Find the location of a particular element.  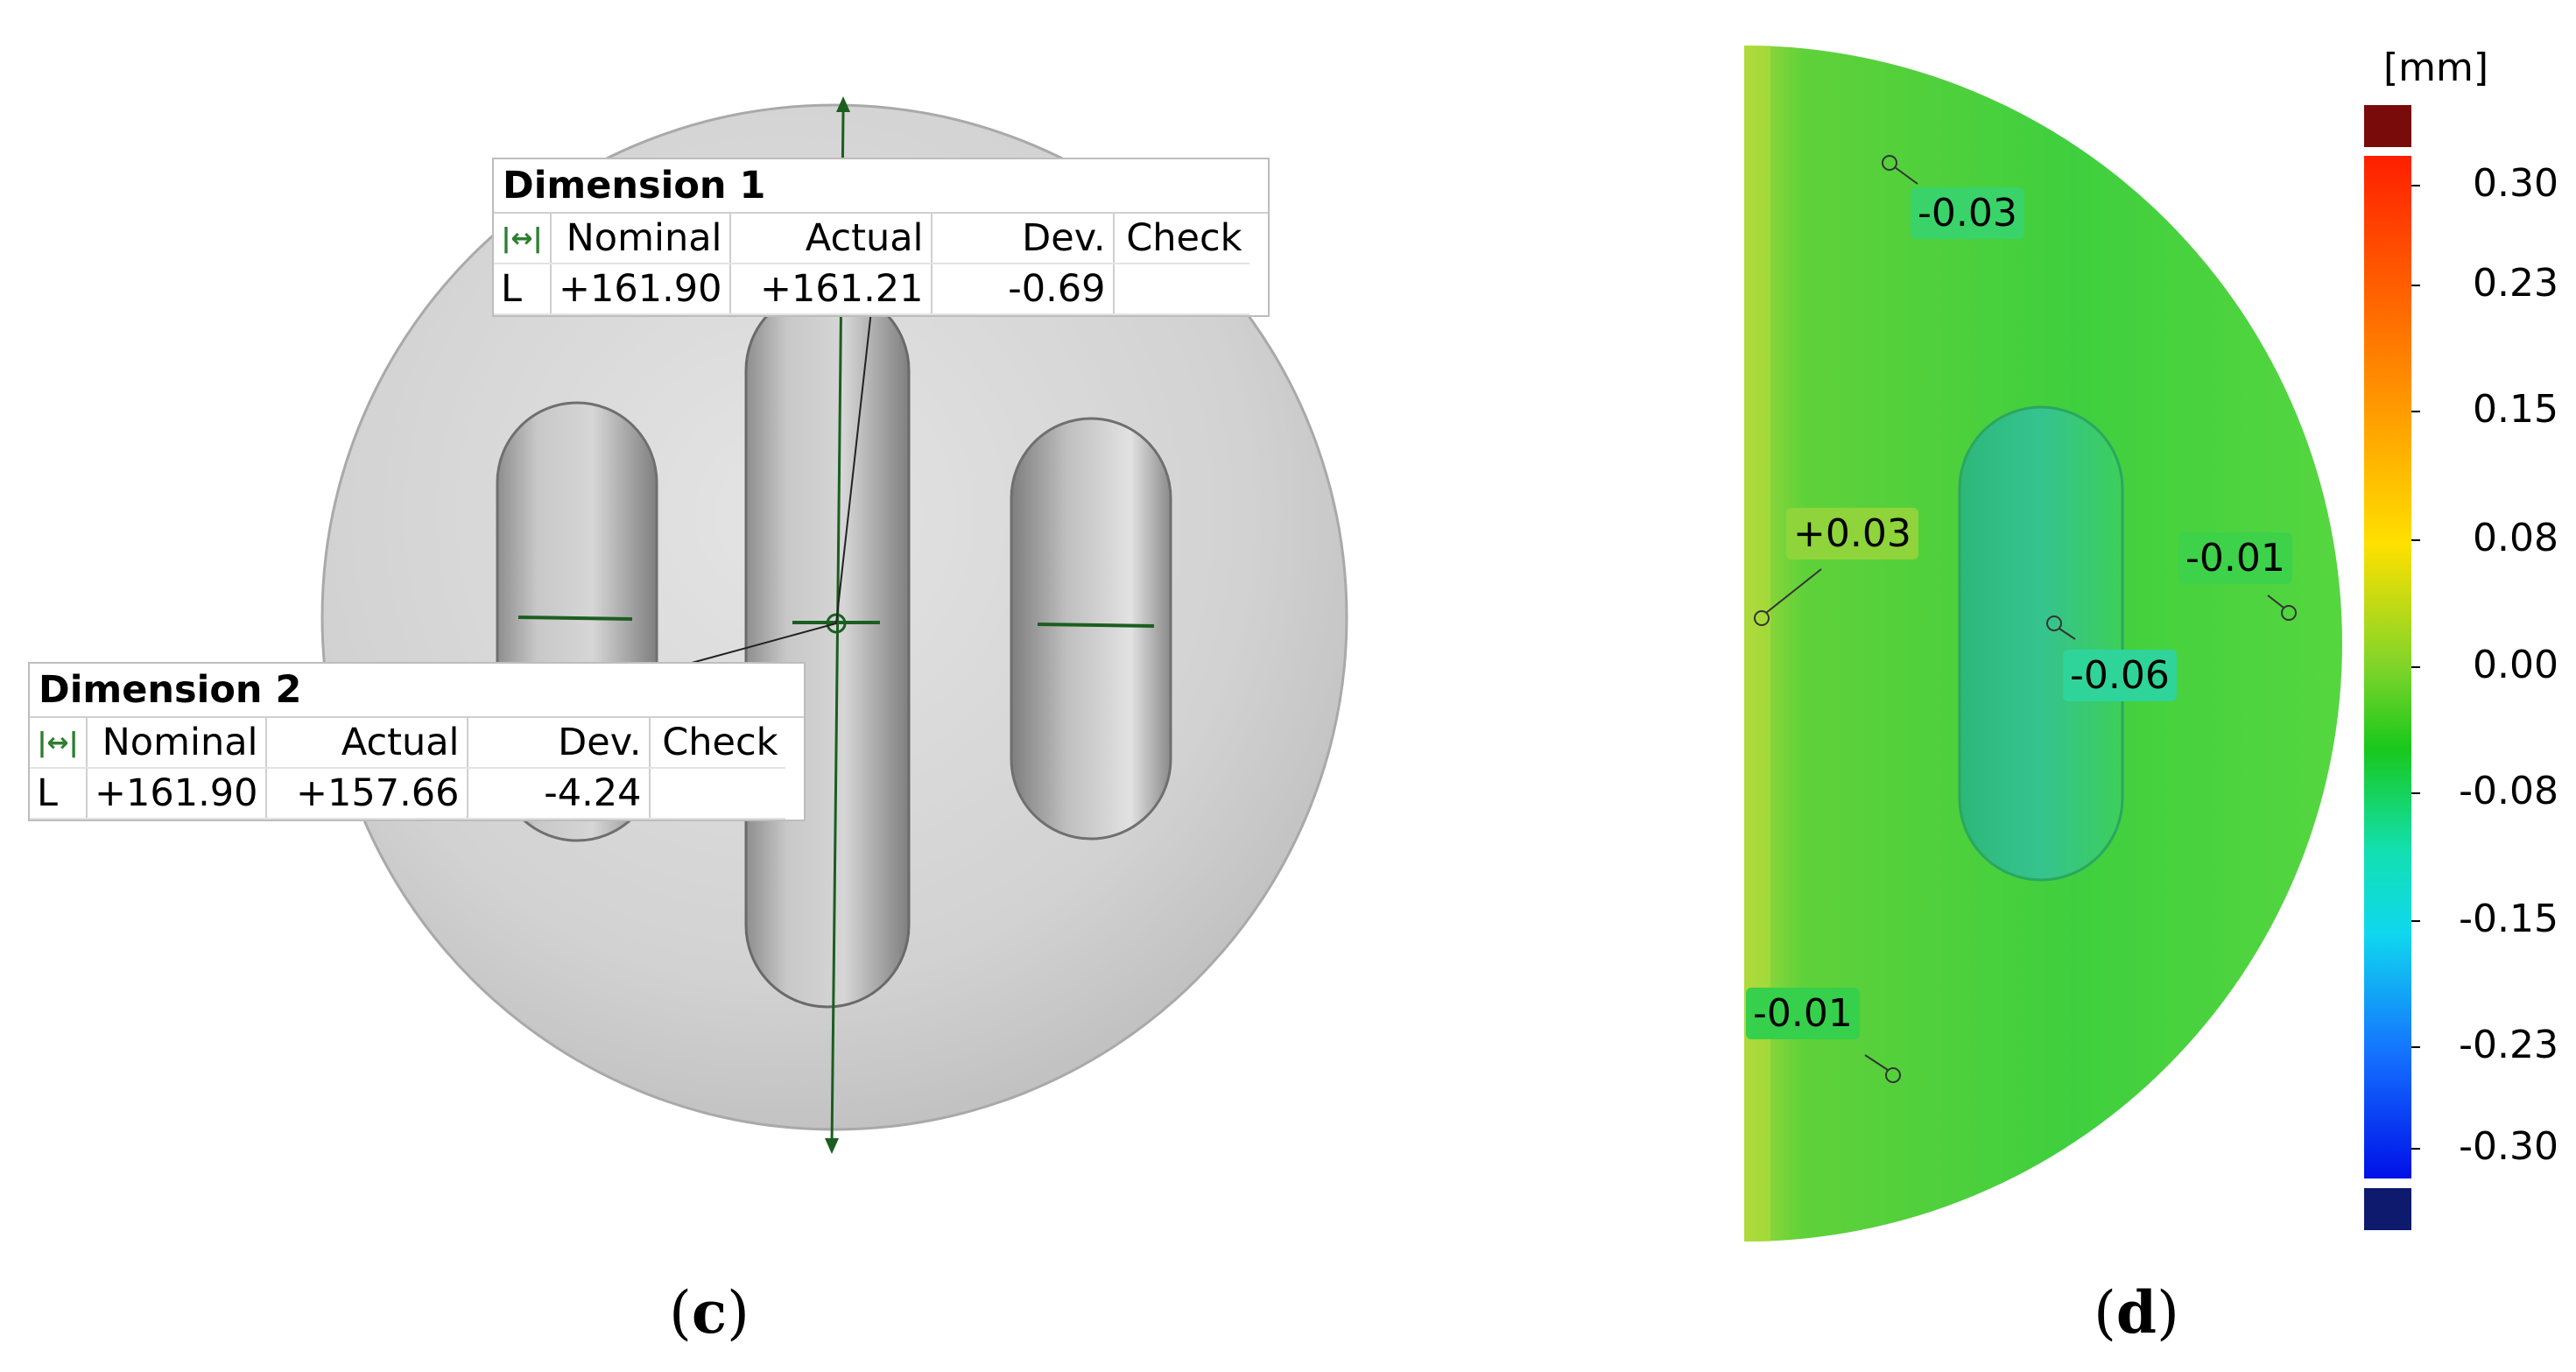

value-dev: -0.69 is located at coordinates (1023, 289).